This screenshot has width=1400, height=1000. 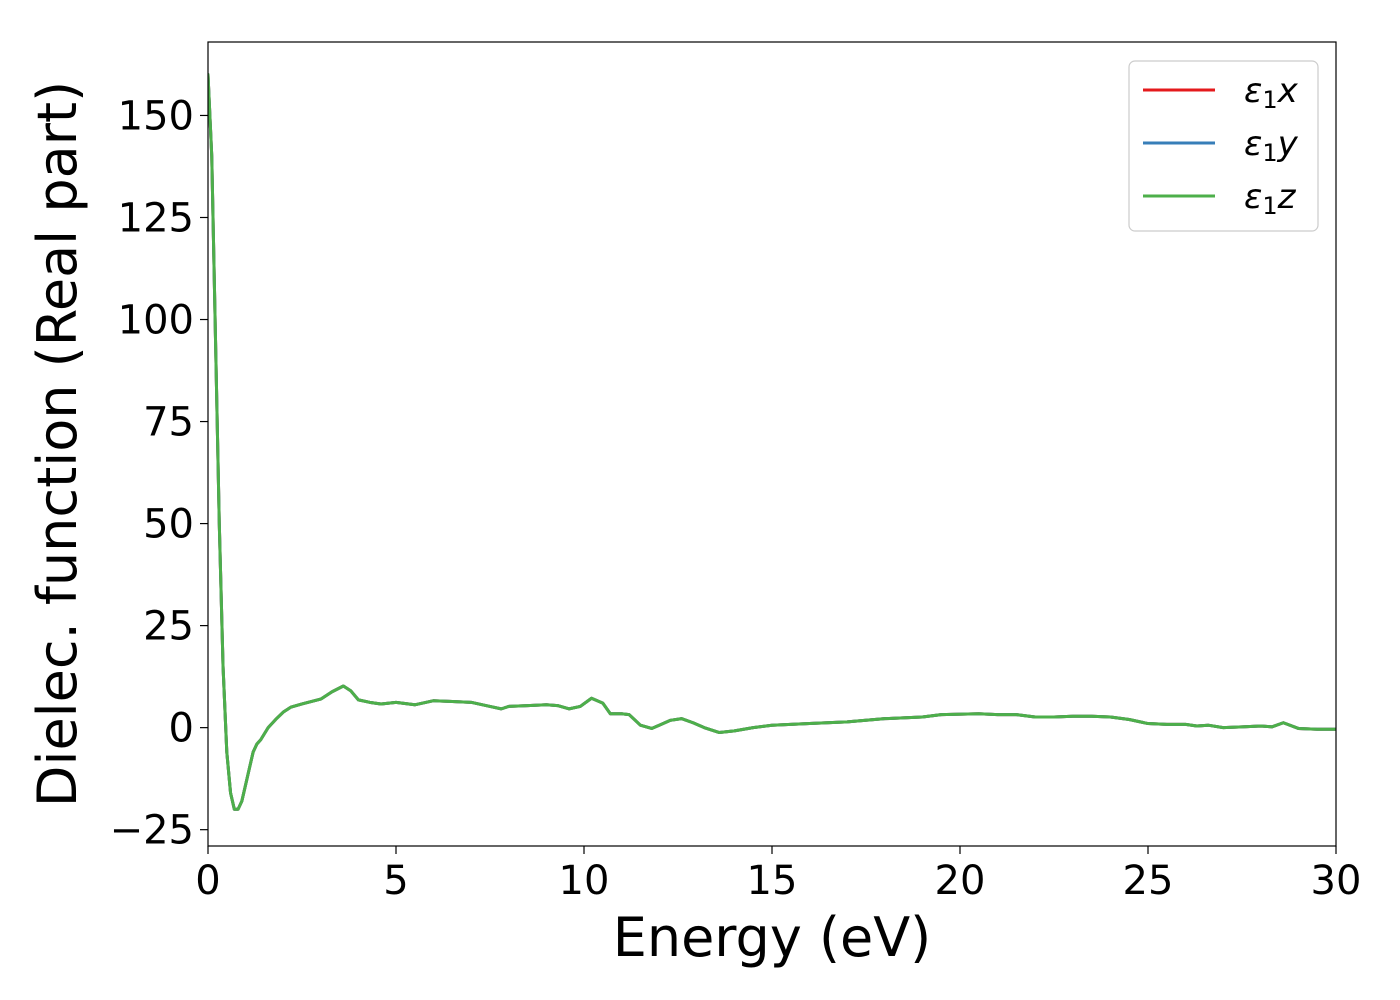 I want to click on y-tick-label: 75, so click(x=168, y=423).